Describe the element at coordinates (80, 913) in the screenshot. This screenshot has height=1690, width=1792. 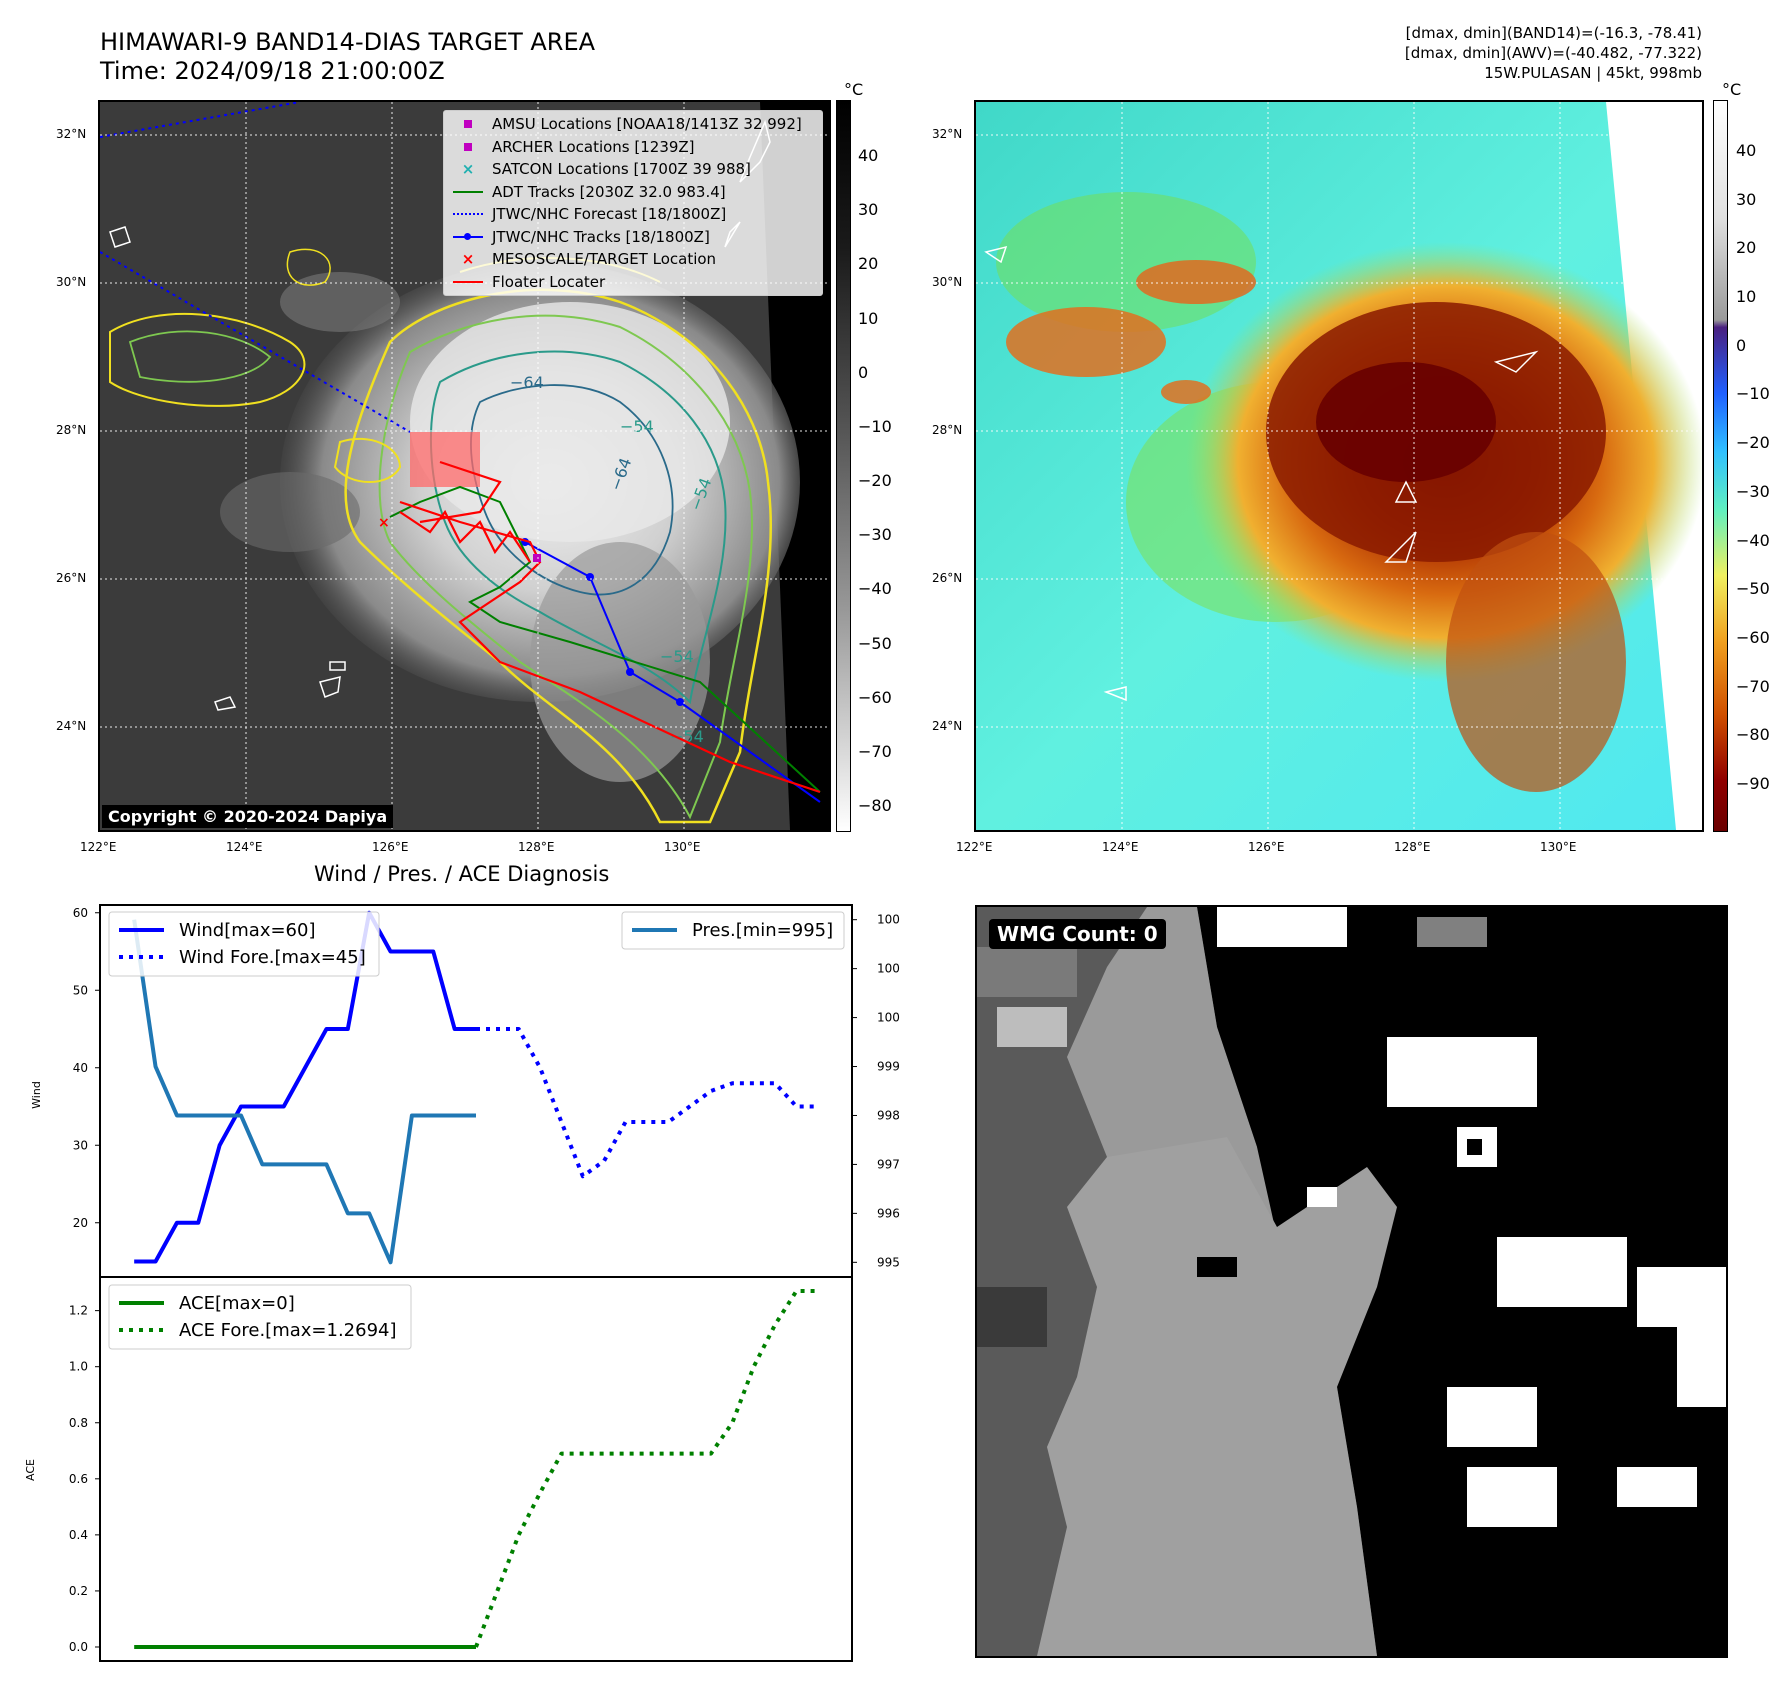
I see `y-tick-label: 60` at that location.